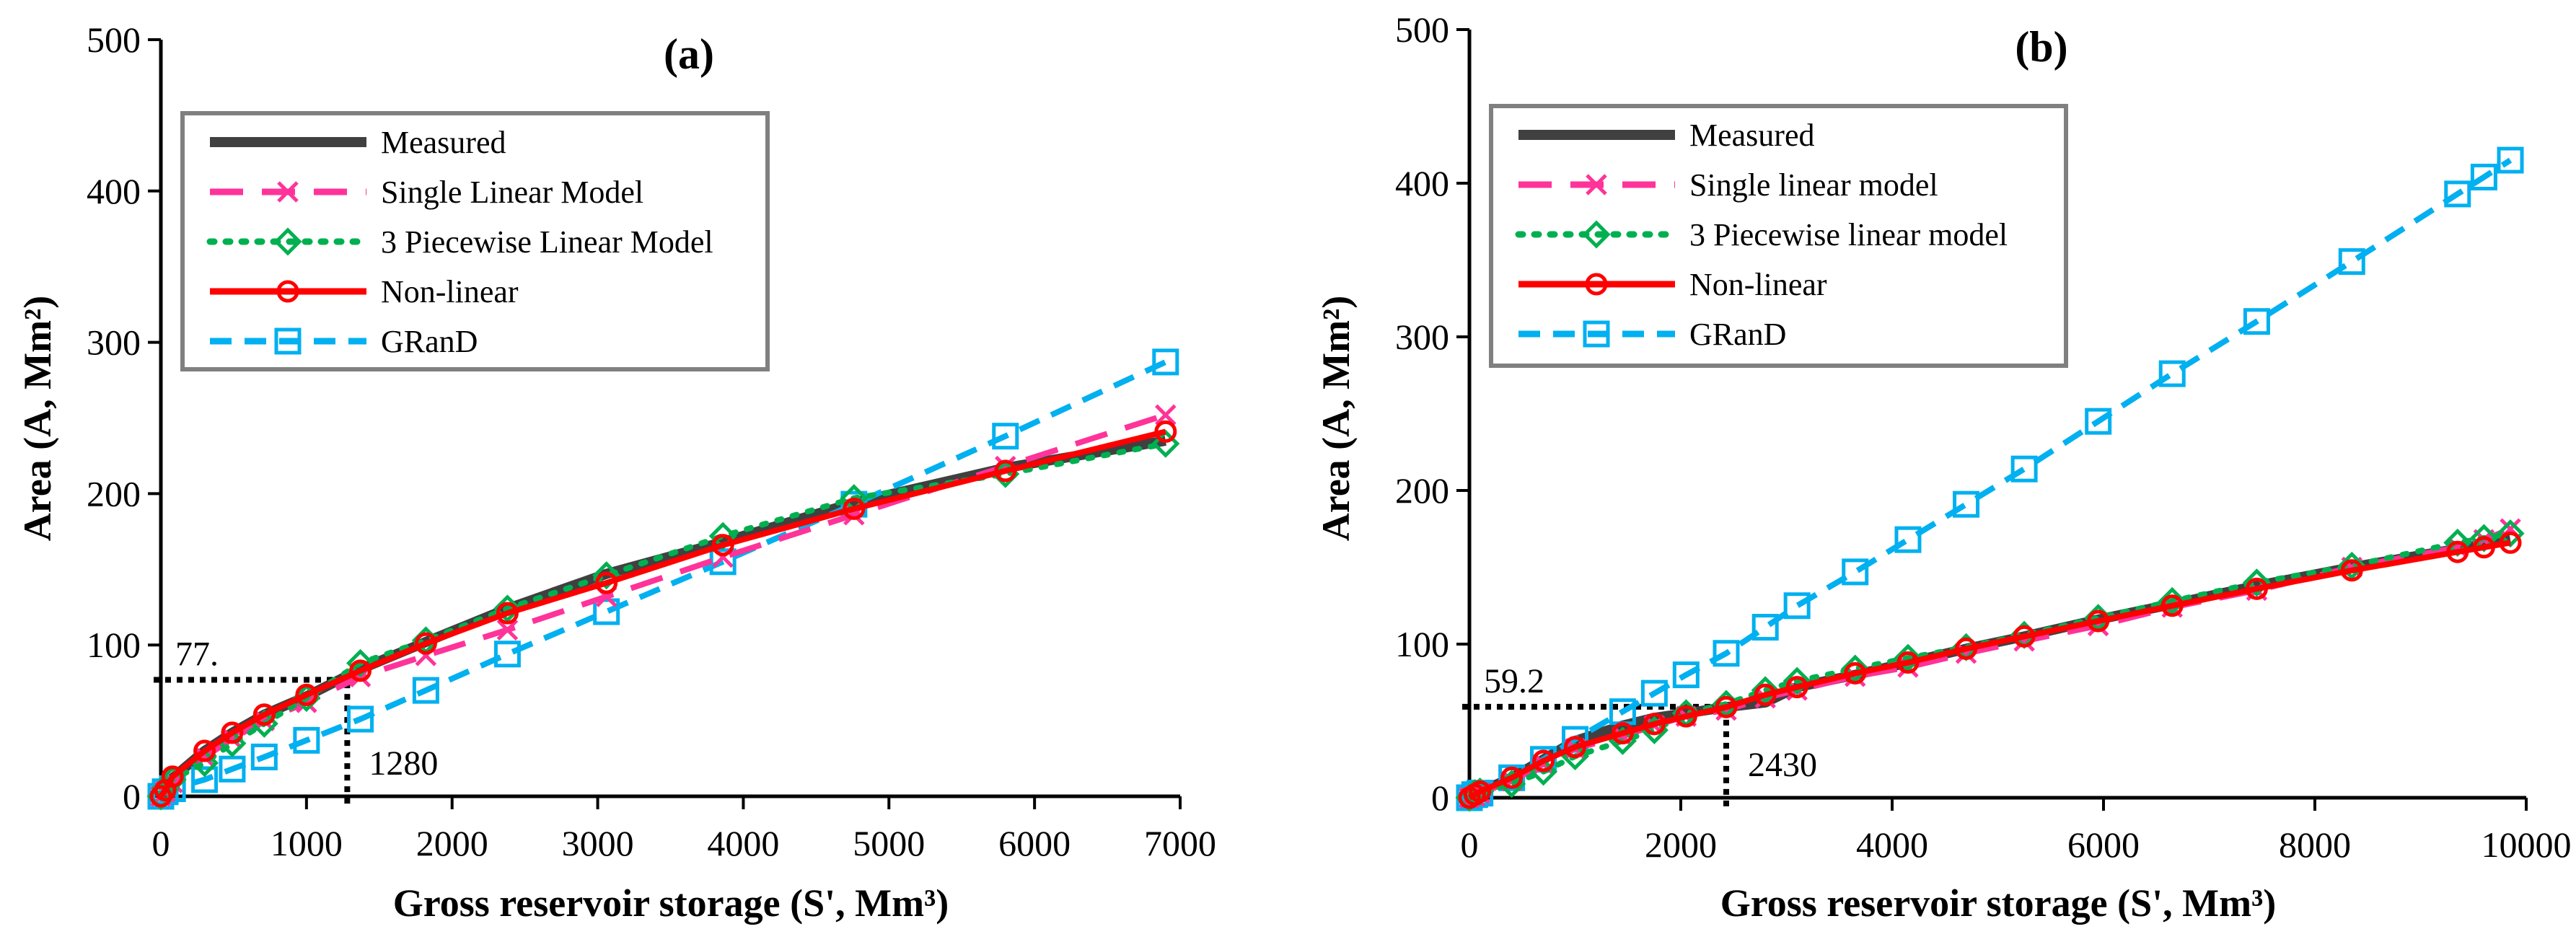 The height and width of the screenshot is (942, 2576). Describe the element at coordinates (1848, 234) in the screenshot. I see `legend-label: 3 Piecewise linear model` at that location.